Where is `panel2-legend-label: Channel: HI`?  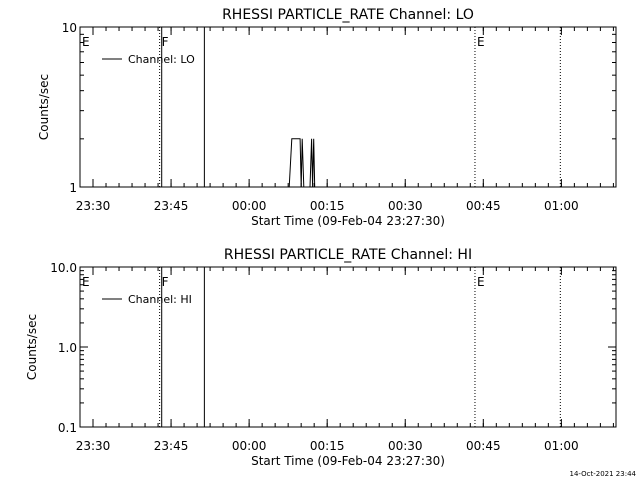
panel2-legend-label: Channel: HI is located at coordinates (160, 299).